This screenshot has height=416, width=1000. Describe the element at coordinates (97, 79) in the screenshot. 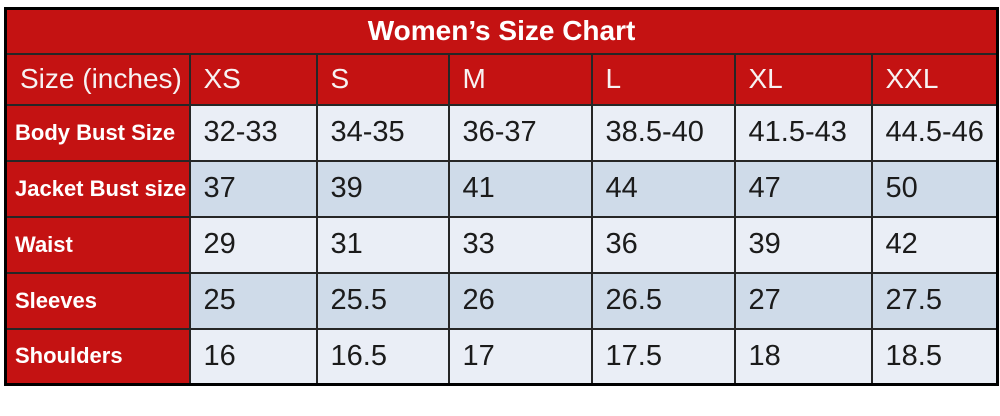

I see `header-size-inches: Size (inches)` at that location.